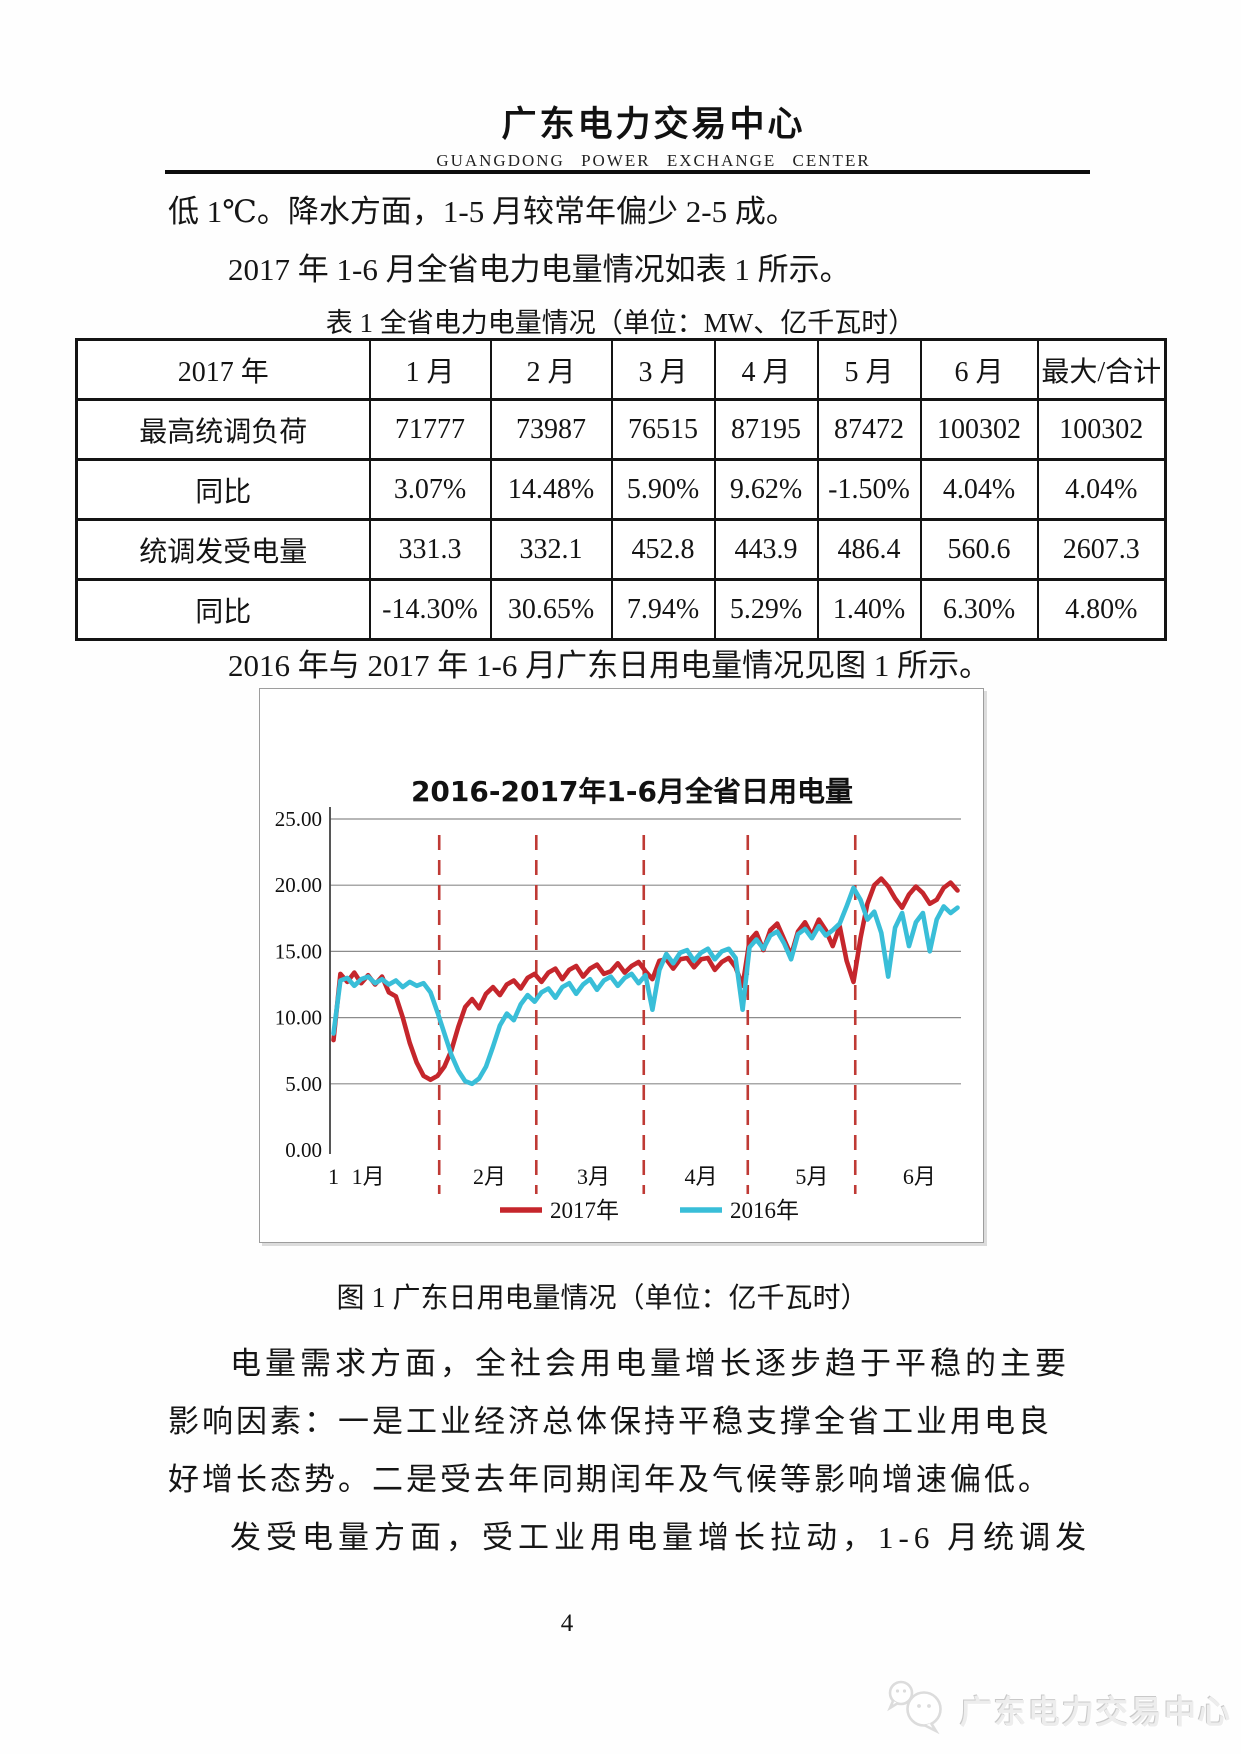  What do you see at coordinates (869, 429) in the screenshot?
I see `value-cell: 87472` at bounding box center [869, 429].